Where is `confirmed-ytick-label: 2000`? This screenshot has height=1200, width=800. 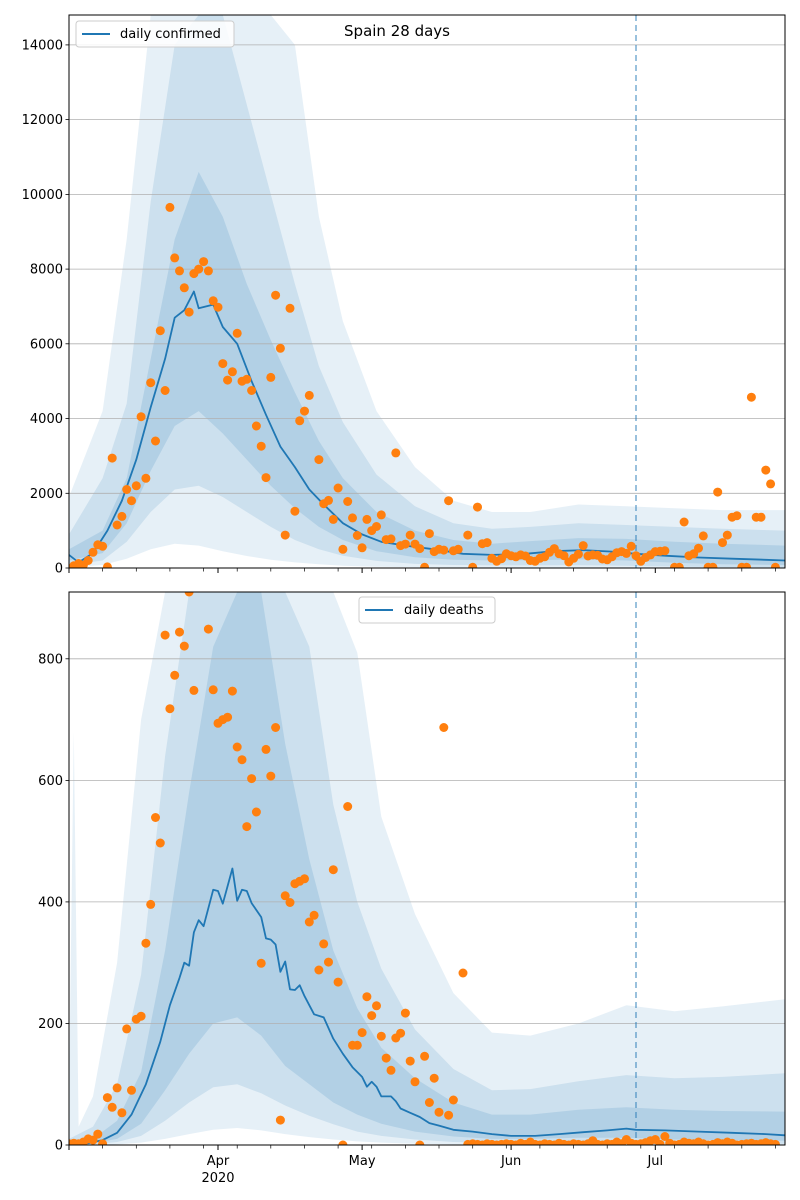 confirmed-ytick-label: 2000 is located at coordinates (46, 494).